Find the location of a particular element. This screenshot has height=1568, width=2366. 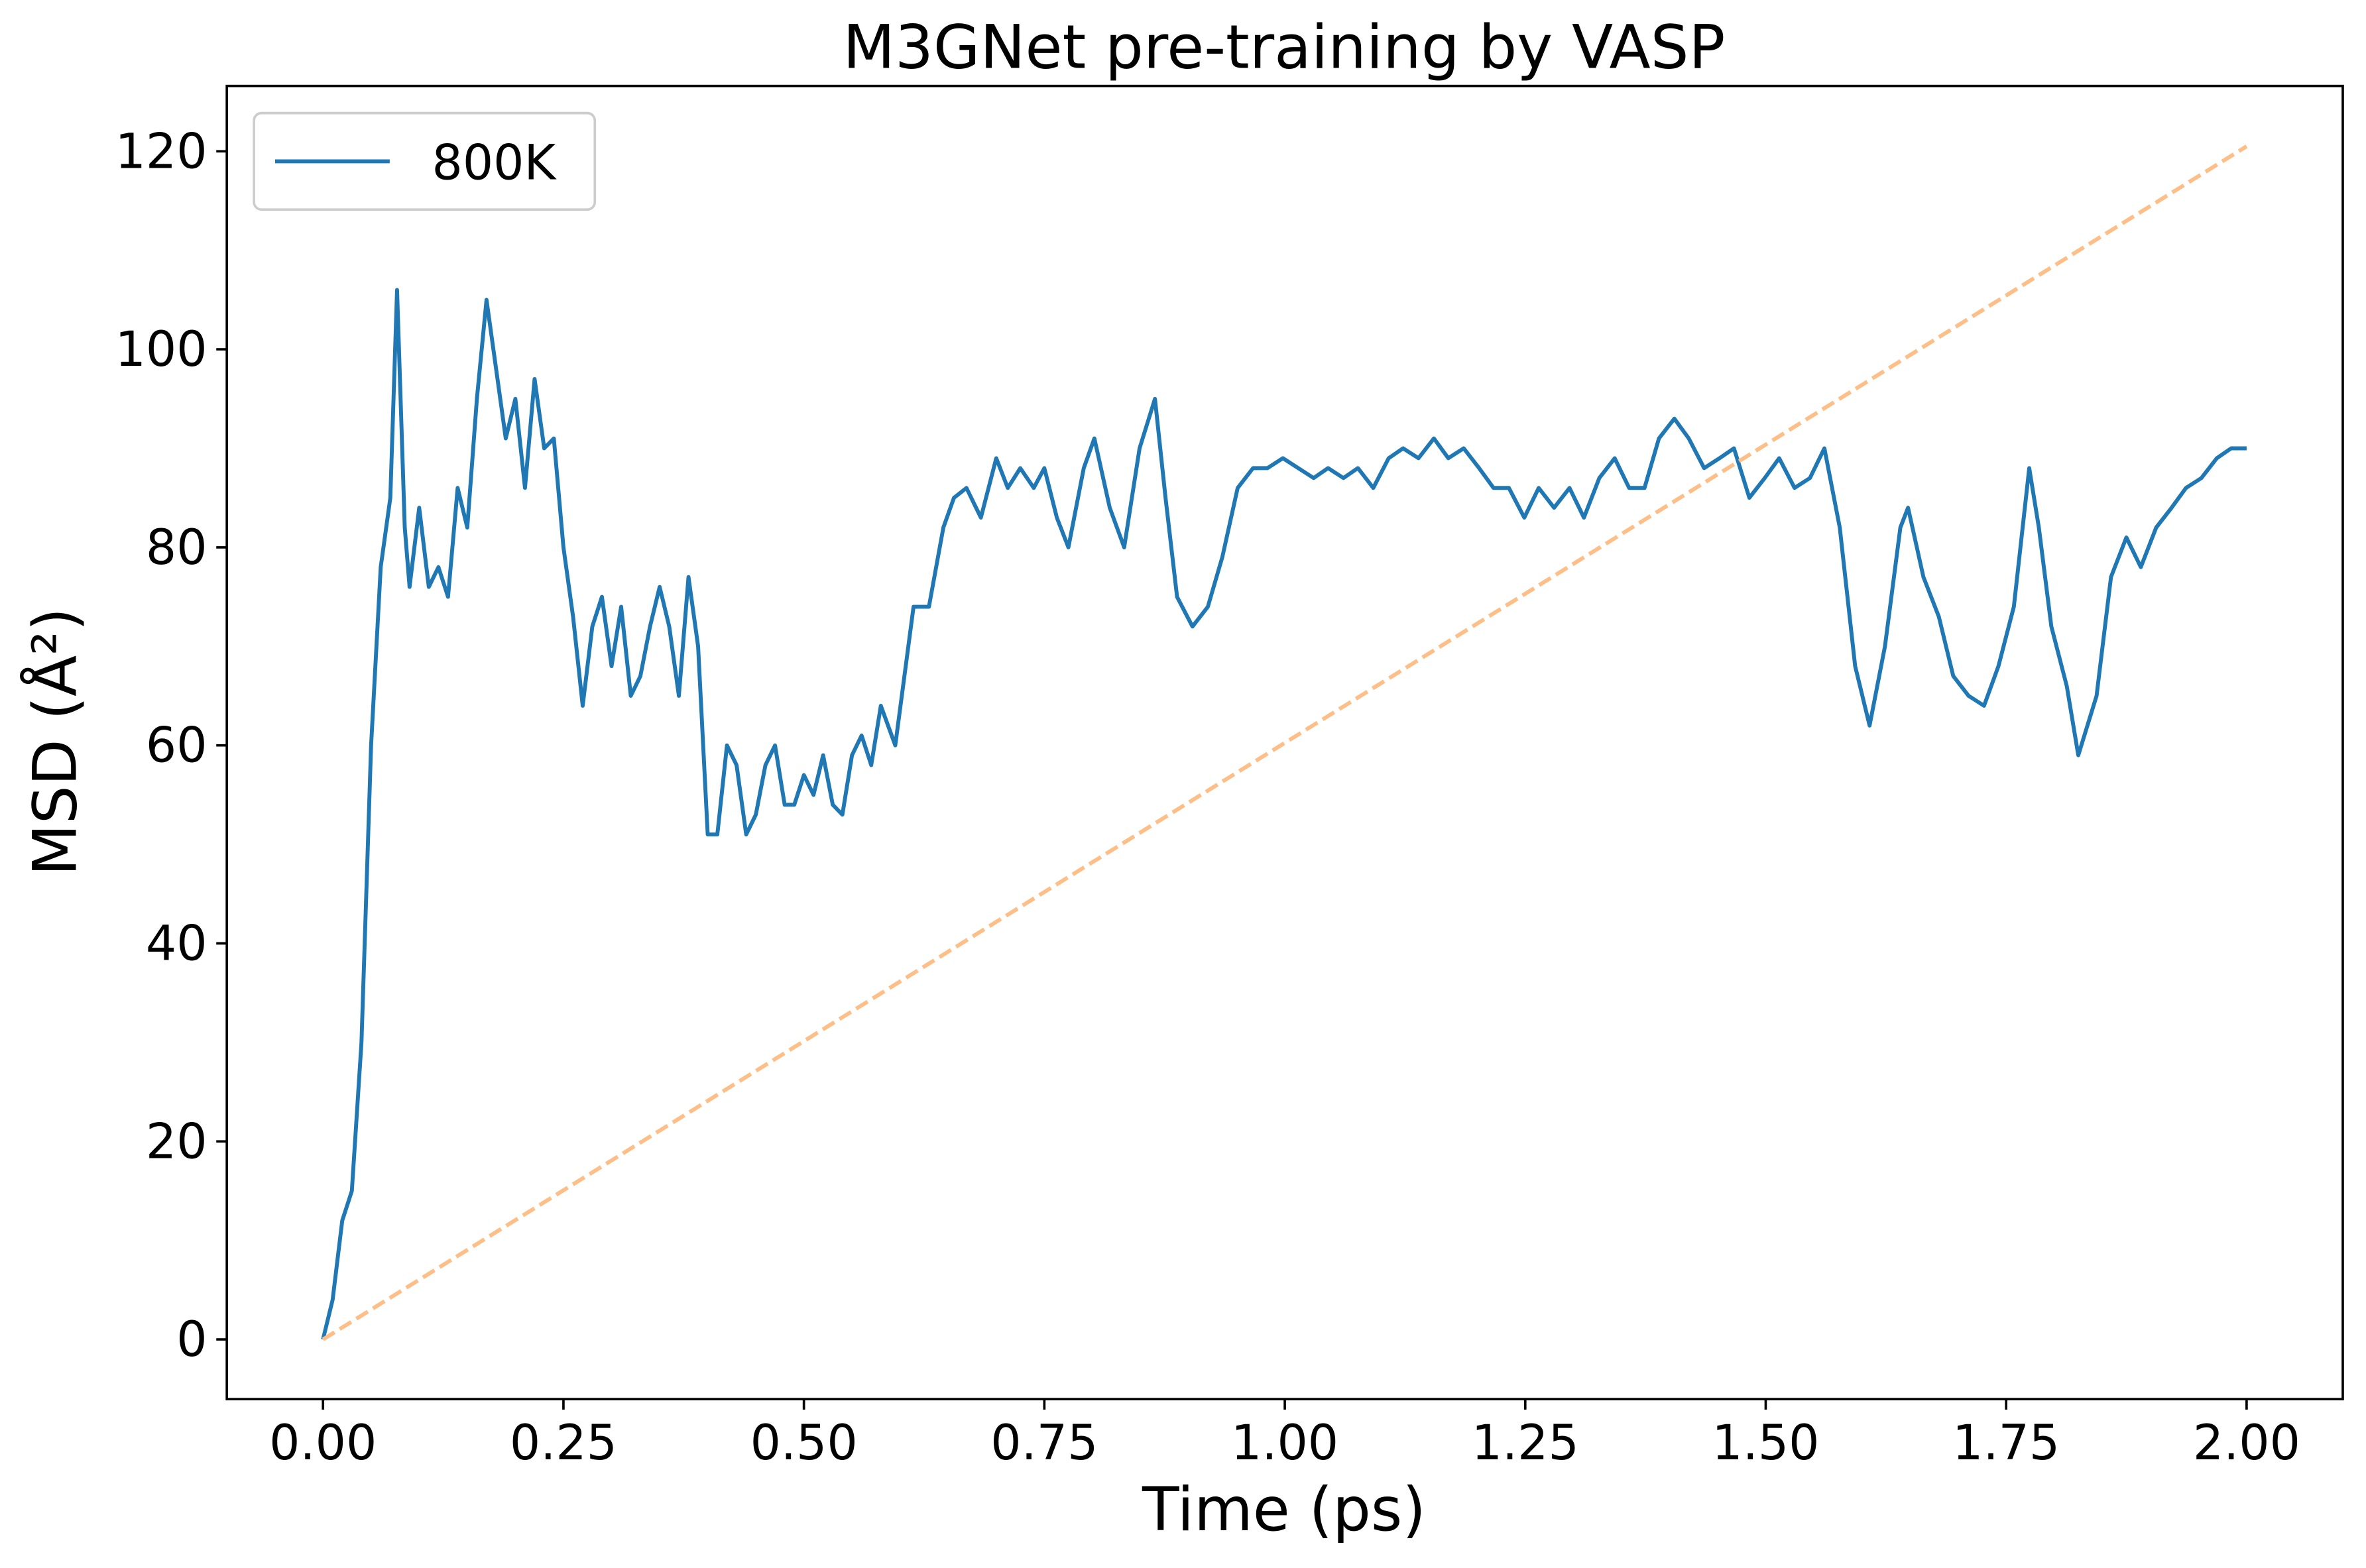

y-tick-label: 120 is located at coordinates (161, 151).